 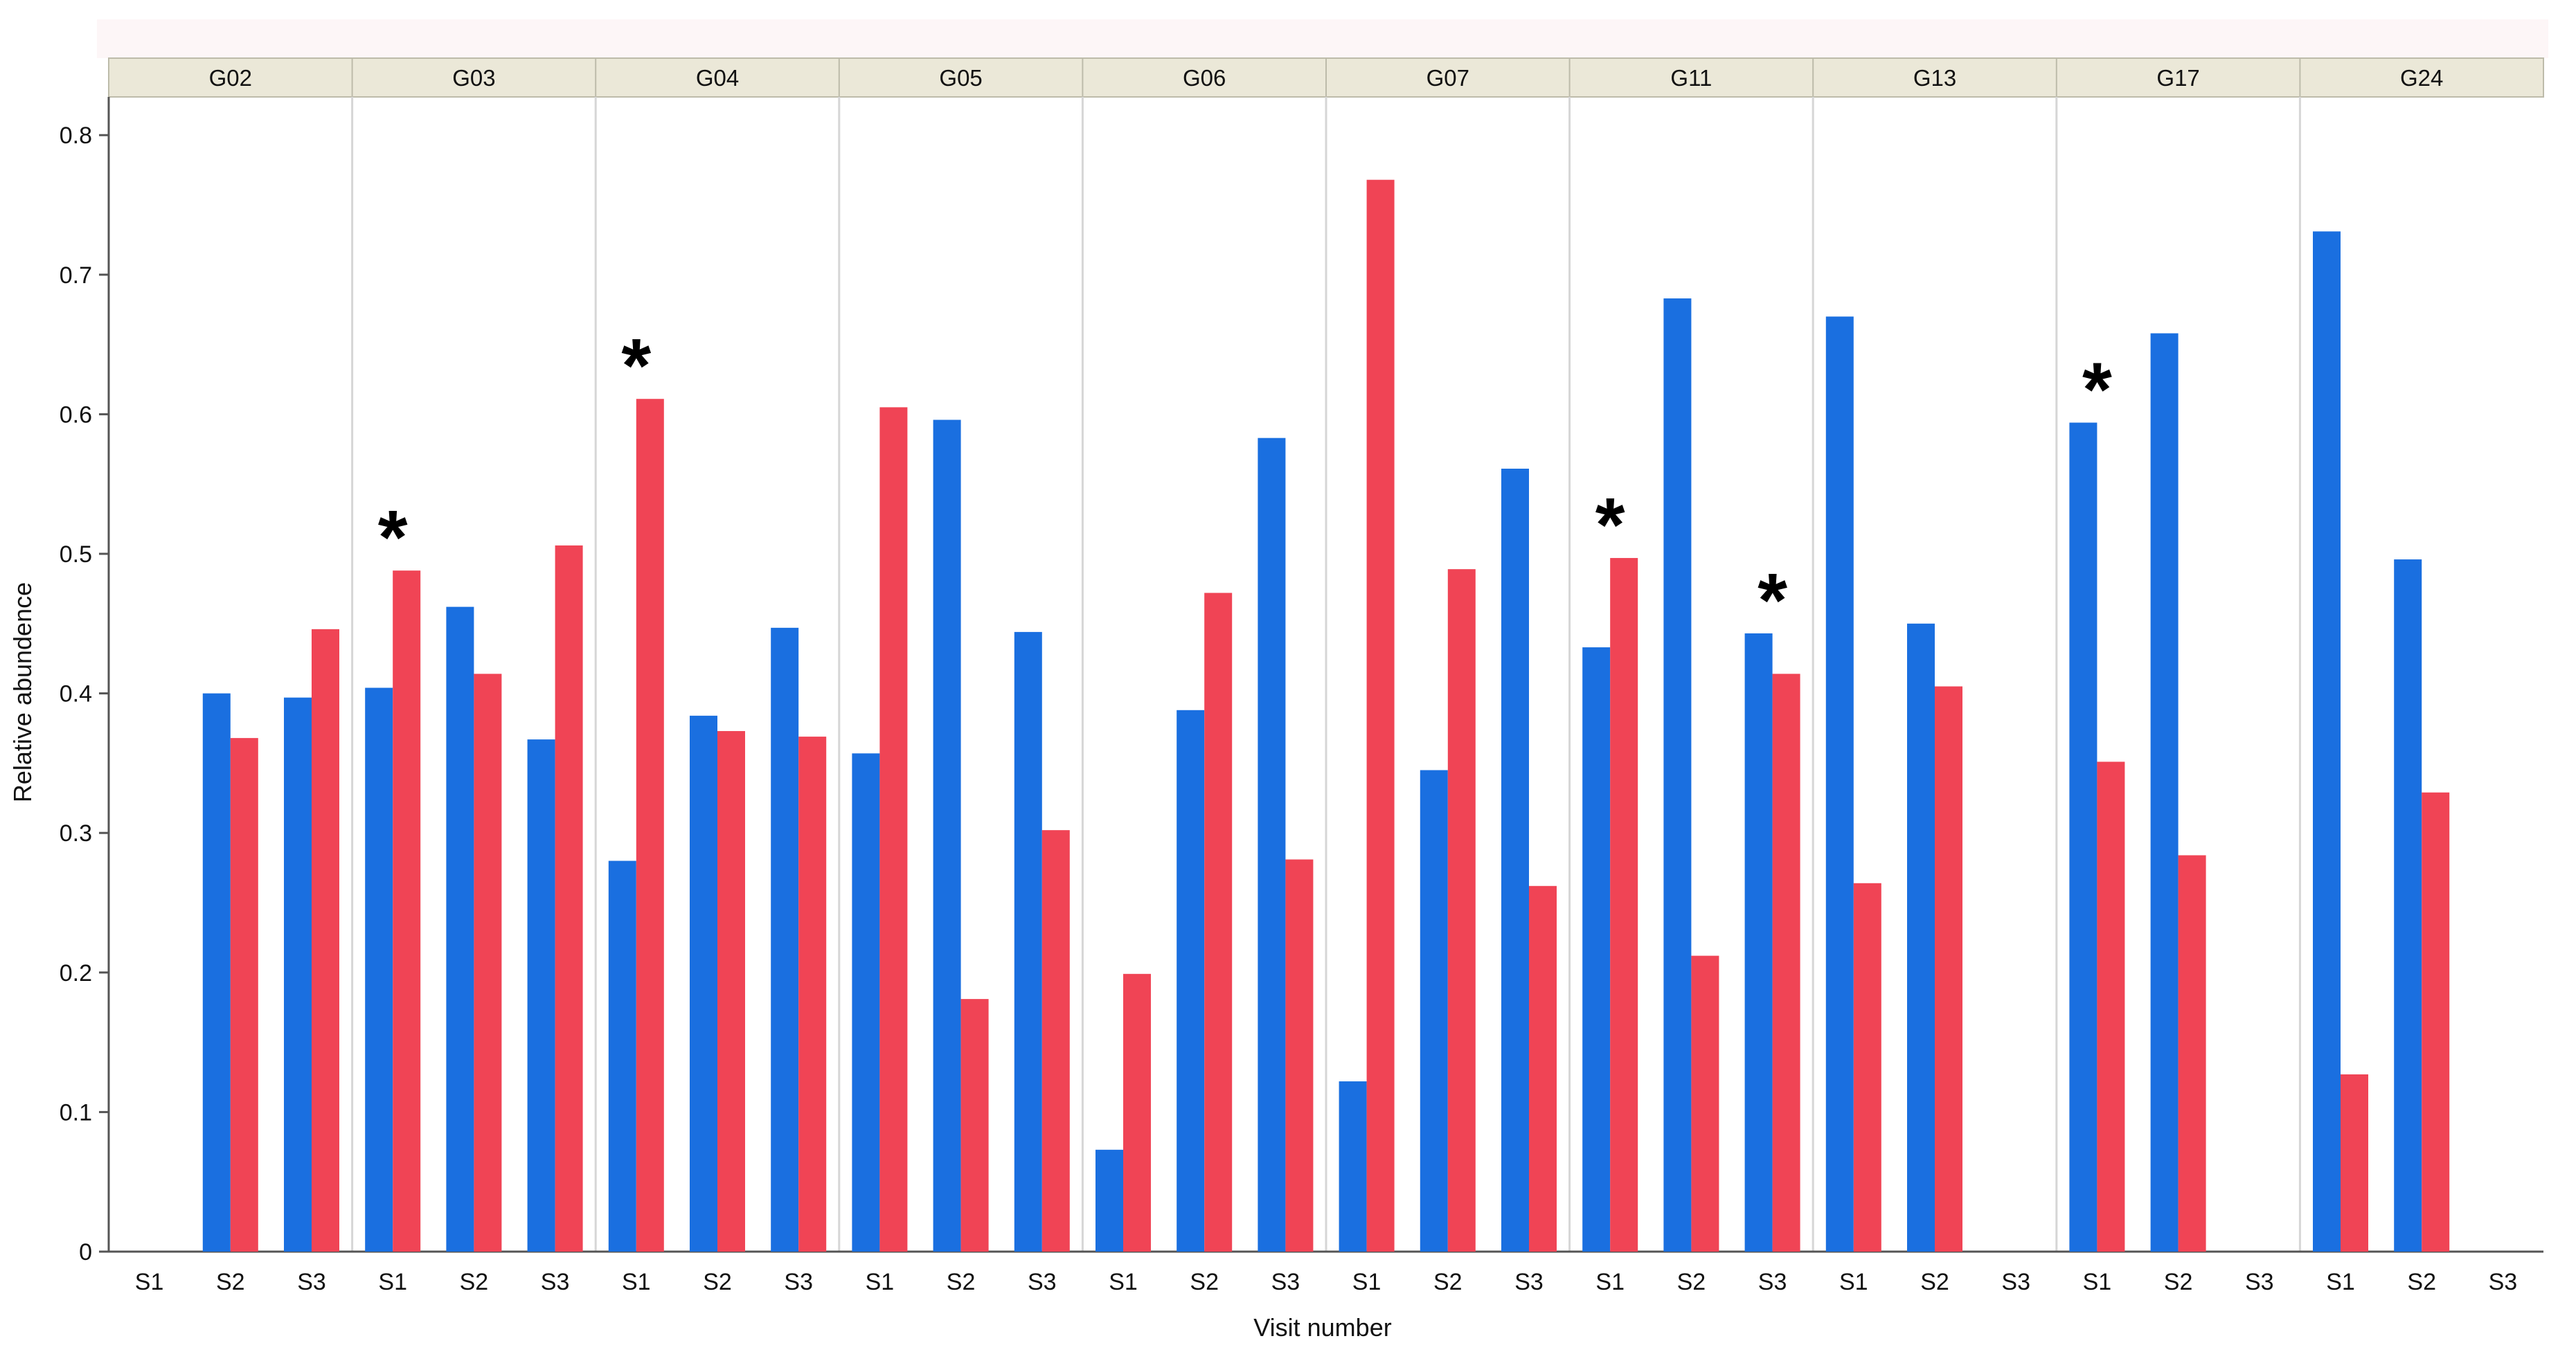 I want to click on facet-label-g03: G03, so click(x=474, y=78).